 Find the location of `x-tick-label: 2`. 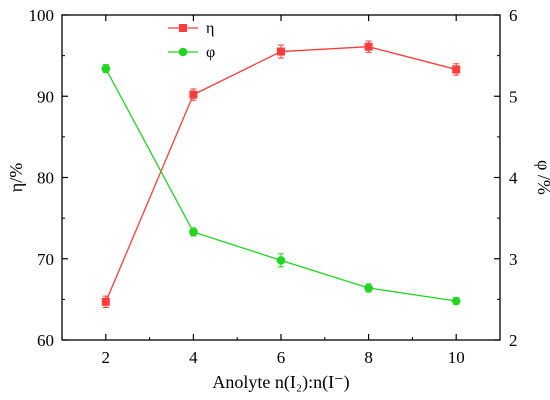

x-tick-label: 2 is located at coordinates (106, 357).